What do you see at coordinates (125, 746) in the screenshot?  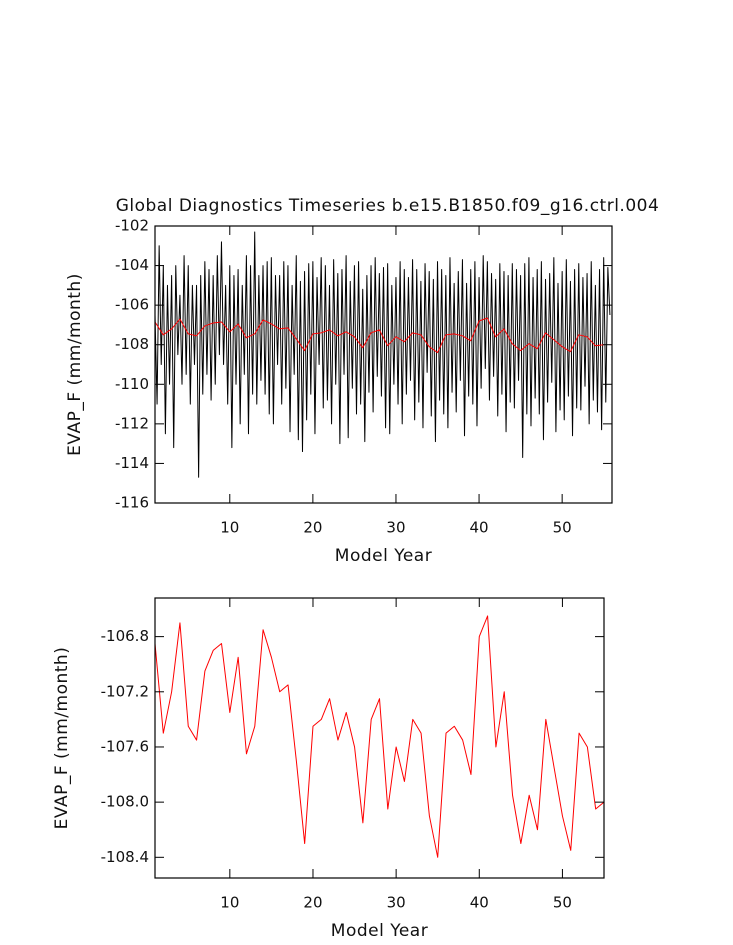 I see `y-tick-label: -107.6` at bounding box center [125, 746].